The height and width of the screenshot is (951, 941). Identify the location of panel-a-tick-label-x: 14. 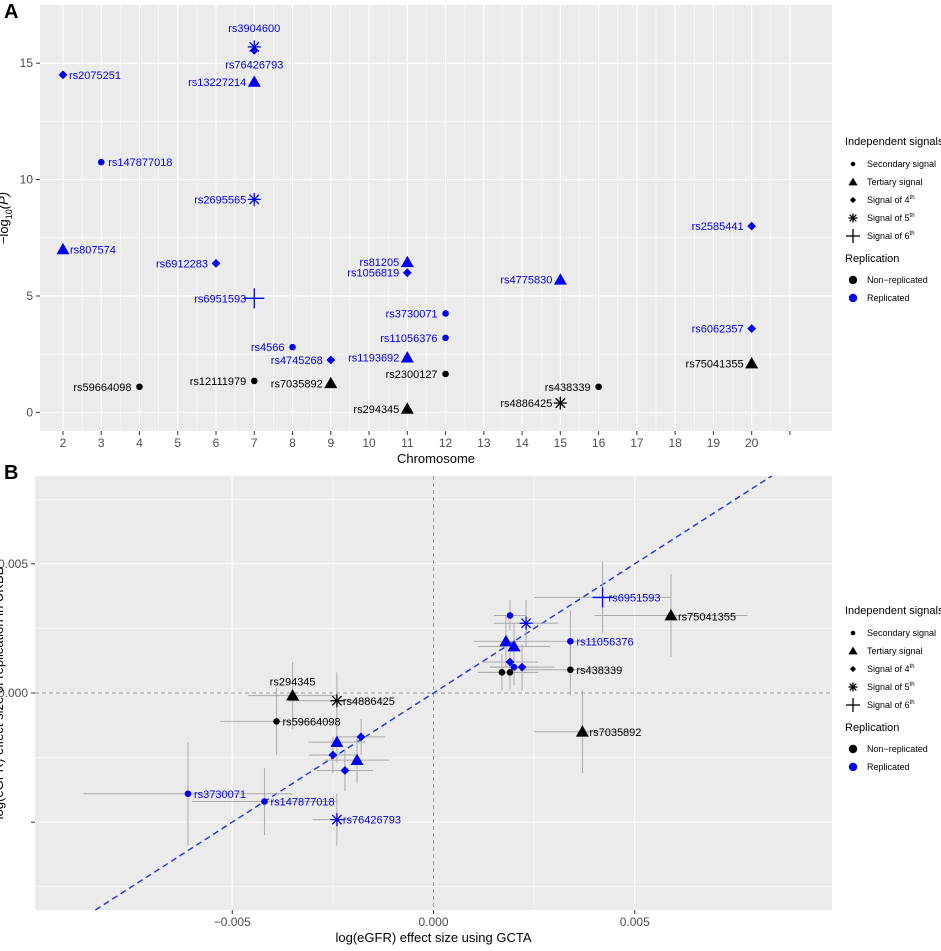
(522, 443).